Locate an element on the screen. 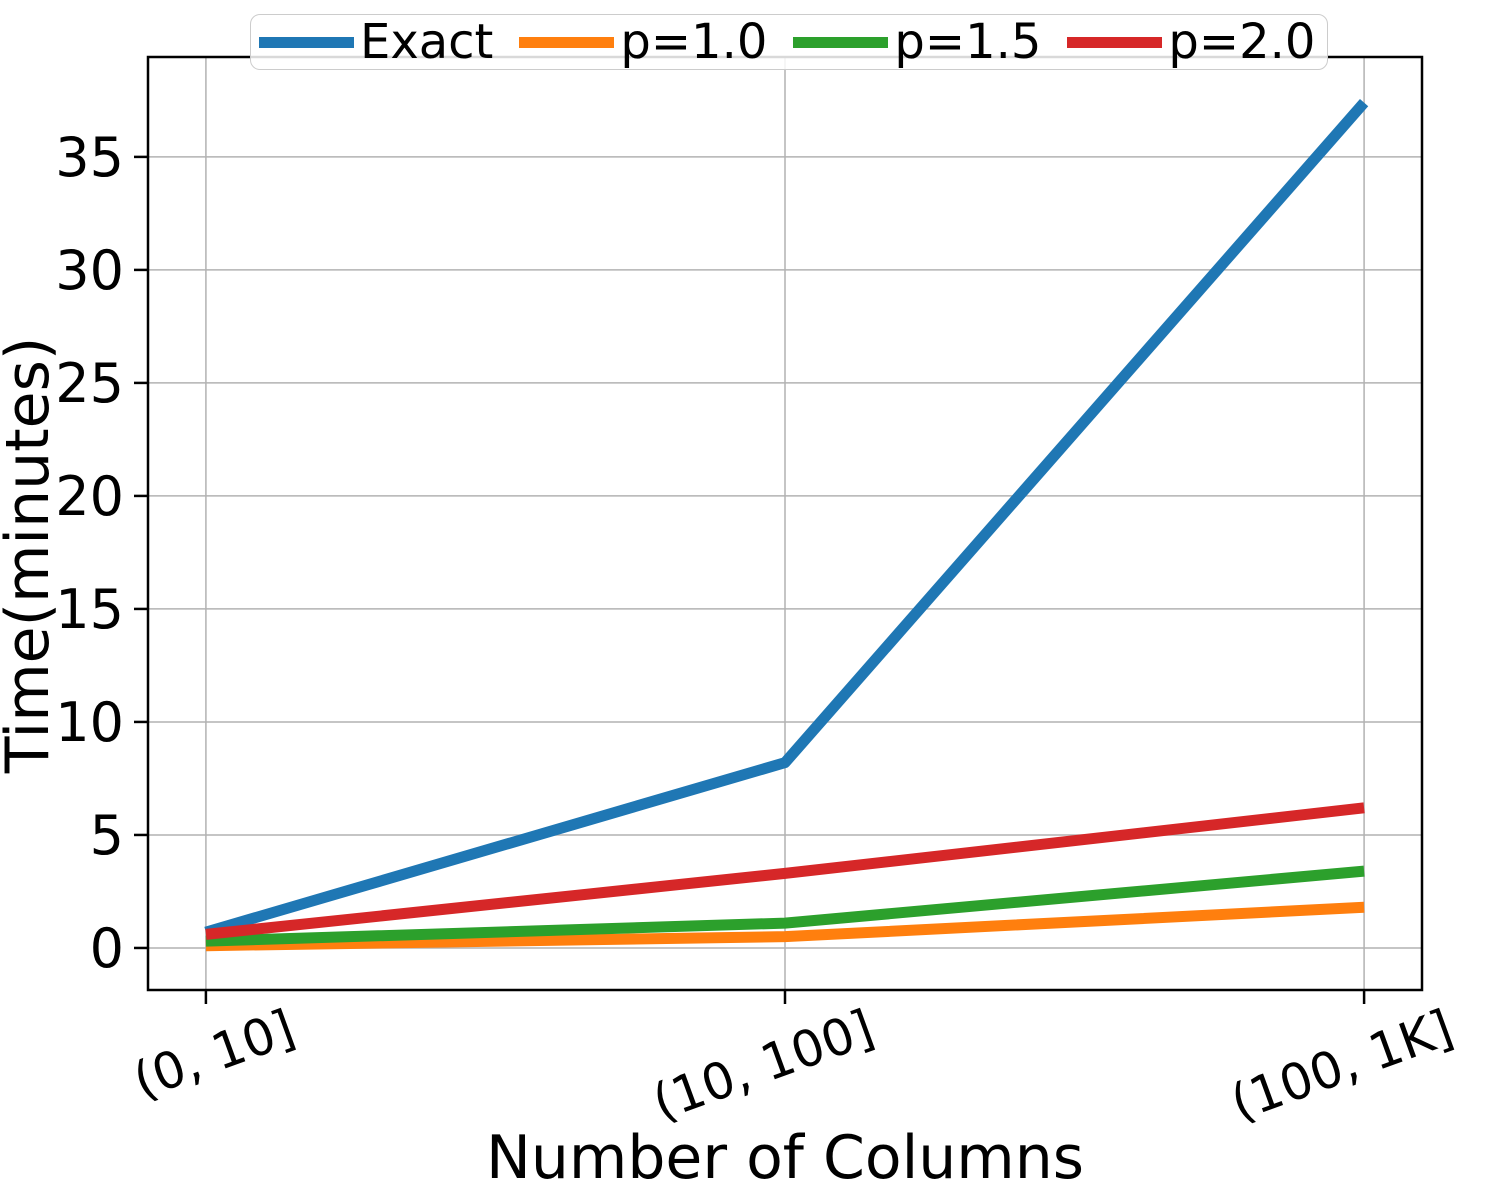 The height and width of the screenshot is (1200, 1500). legend-label: p=1.5 is located at coordinates (968, 42).